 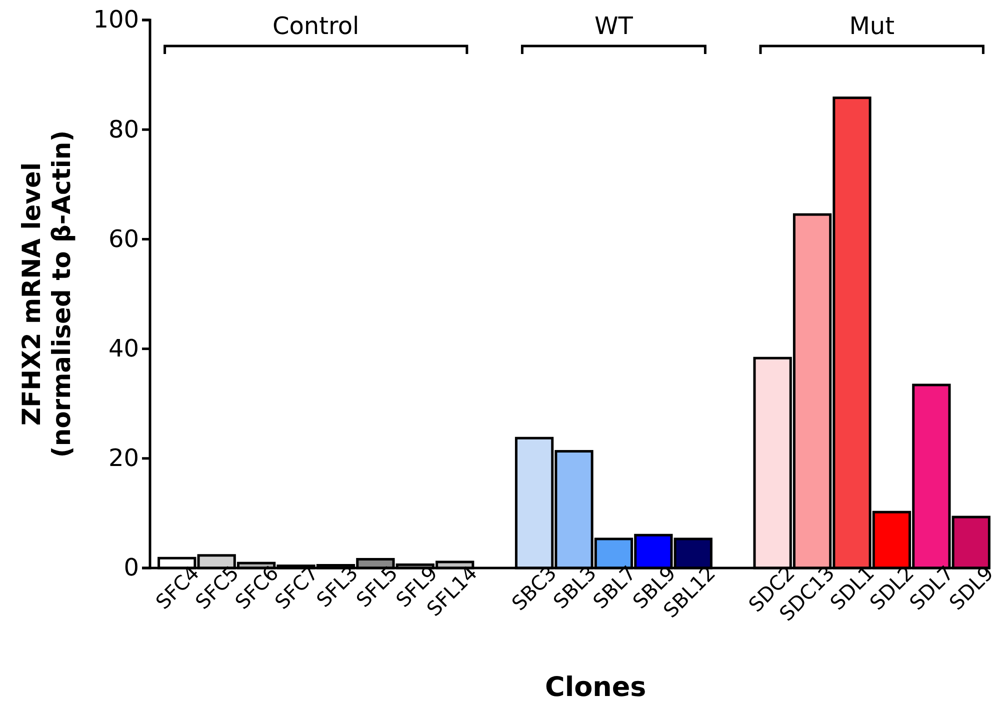 I want to click on annotation: WT, so click(x=614, y=26).